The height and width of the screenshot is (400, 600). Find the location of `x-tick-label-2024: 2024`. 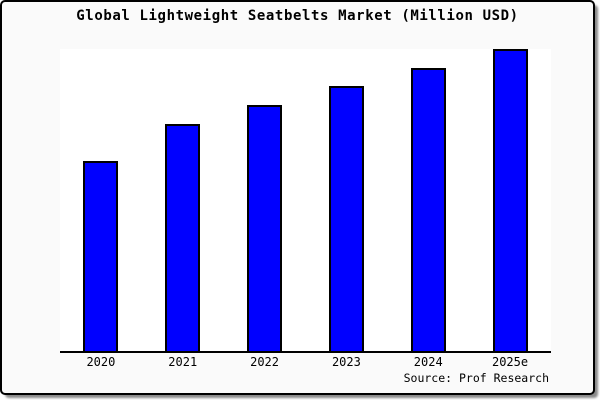

x-tick-label-2024: 2024 is located at coordinates (428, 362).